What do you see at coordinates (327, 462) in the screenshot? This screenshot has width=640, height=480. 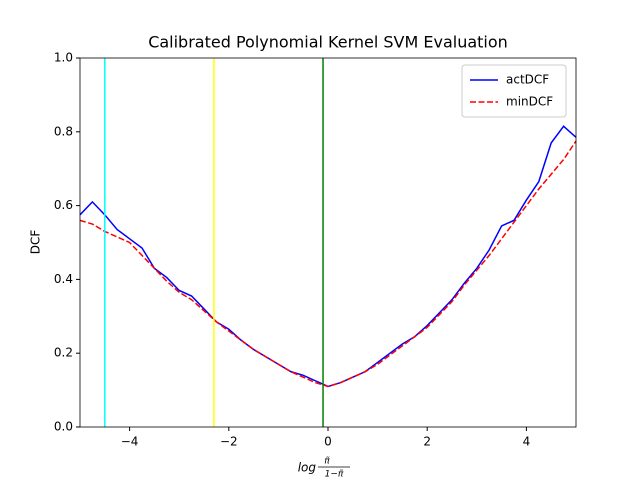 I see `x-axis-label: π̃` at bounding box center [327, 462].